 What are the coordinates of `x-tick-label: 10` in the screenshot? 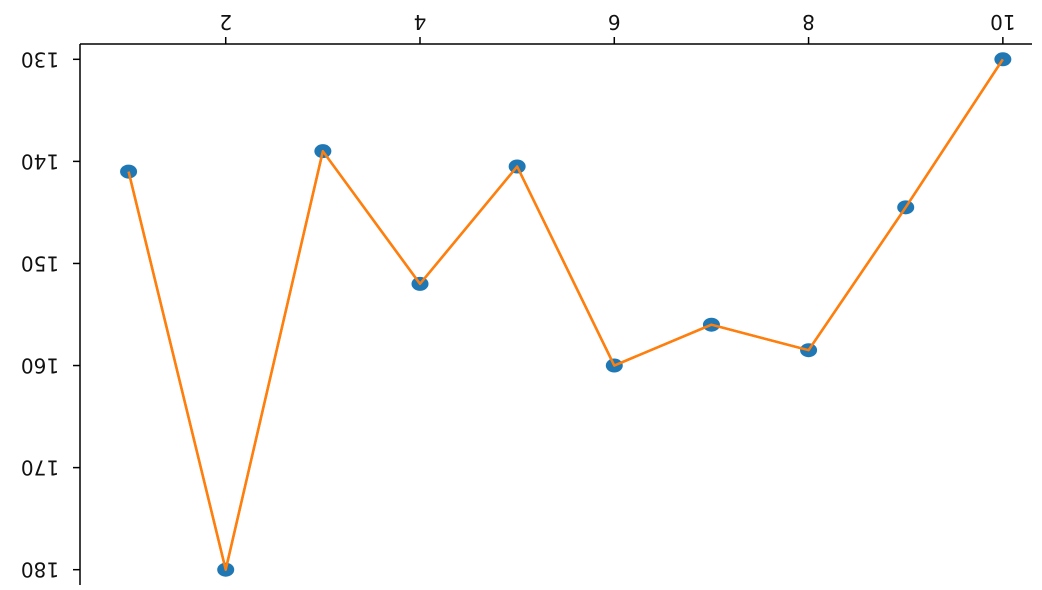 It's located at (1002, 22).